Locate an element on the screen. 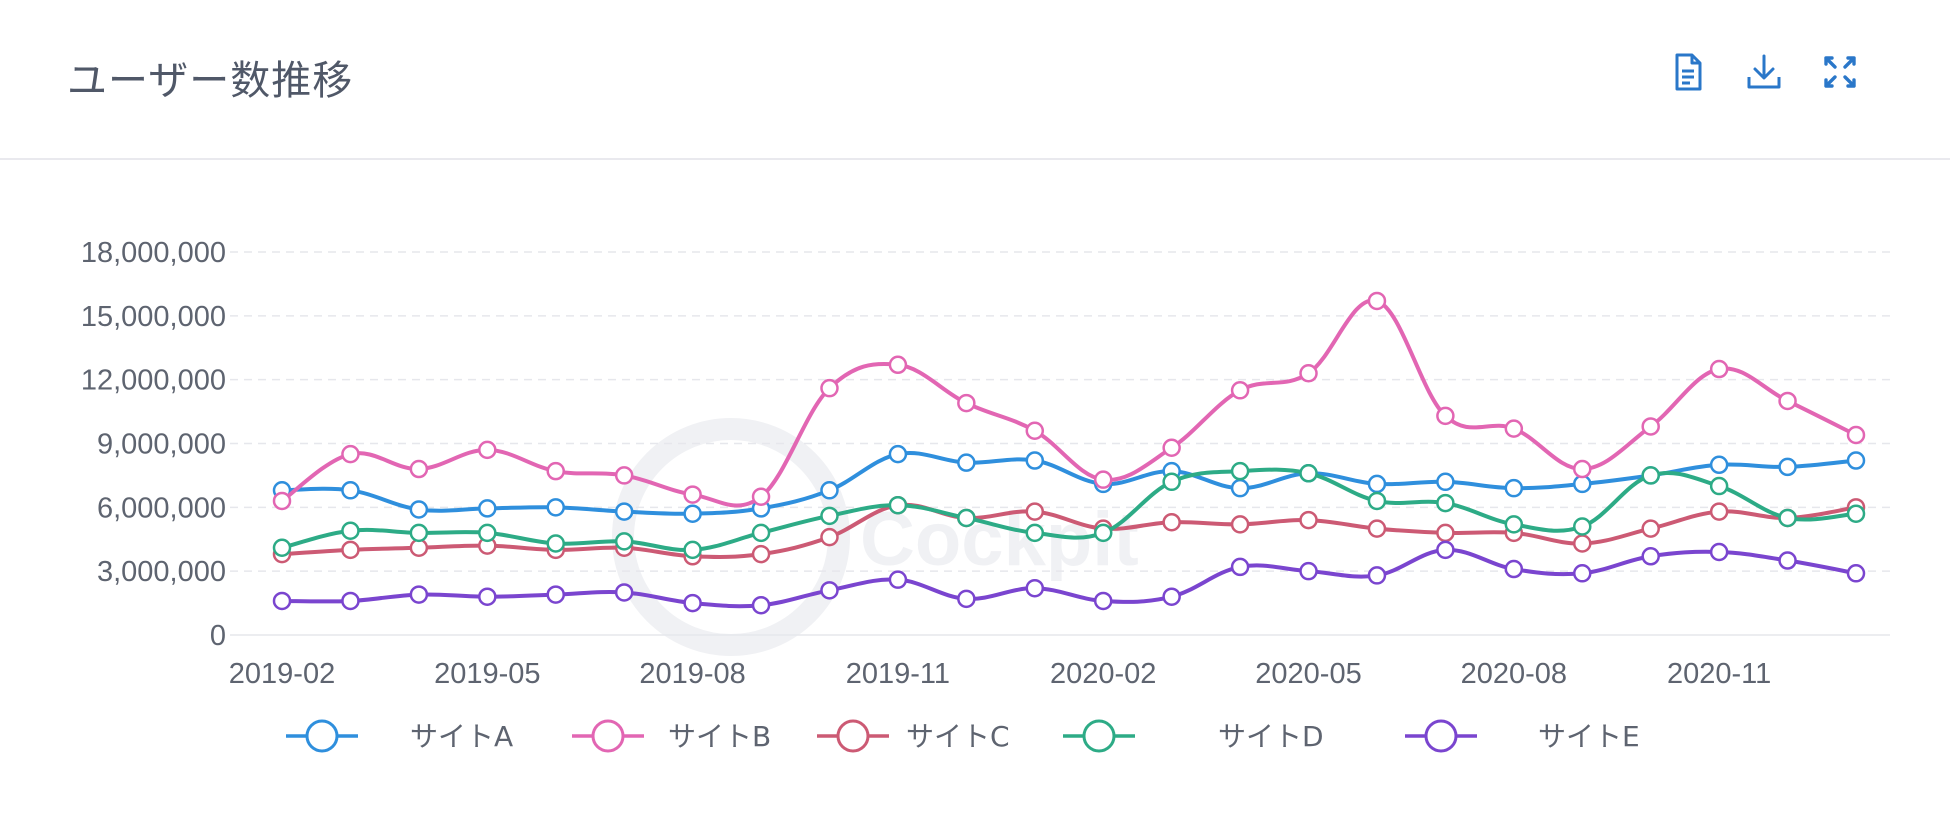 This screenshot has height=829, width=1950. legend-item: サイトB is located at coordinates (671, 736).